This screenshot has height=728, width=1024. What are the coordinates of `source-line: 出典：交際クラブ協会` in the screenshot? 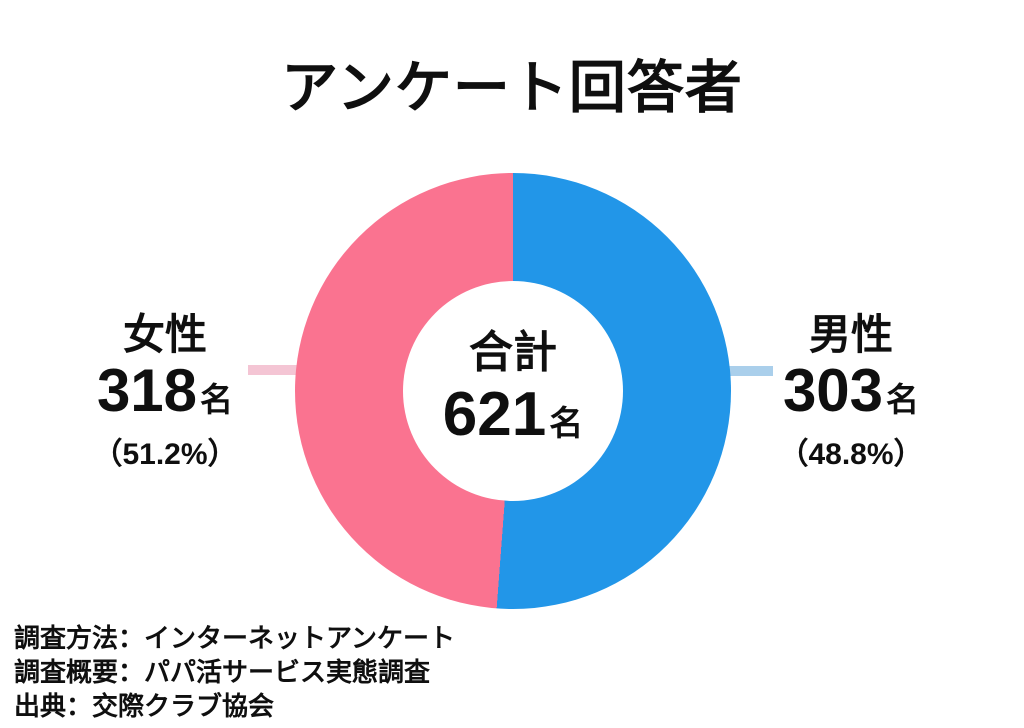 It's located at (144, 706).